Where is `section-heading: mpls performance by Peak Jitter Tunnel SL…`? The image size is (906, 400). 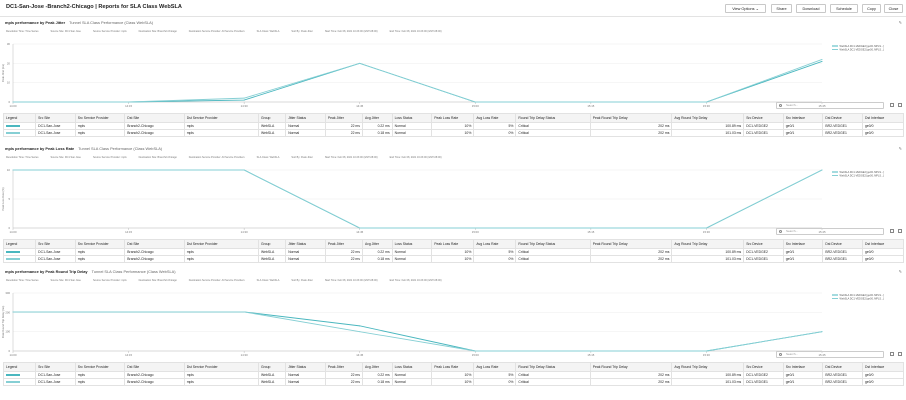
section-heading: mpls performance by Peak Jitter Tunnel SL… is located at coordinates (79, 22).